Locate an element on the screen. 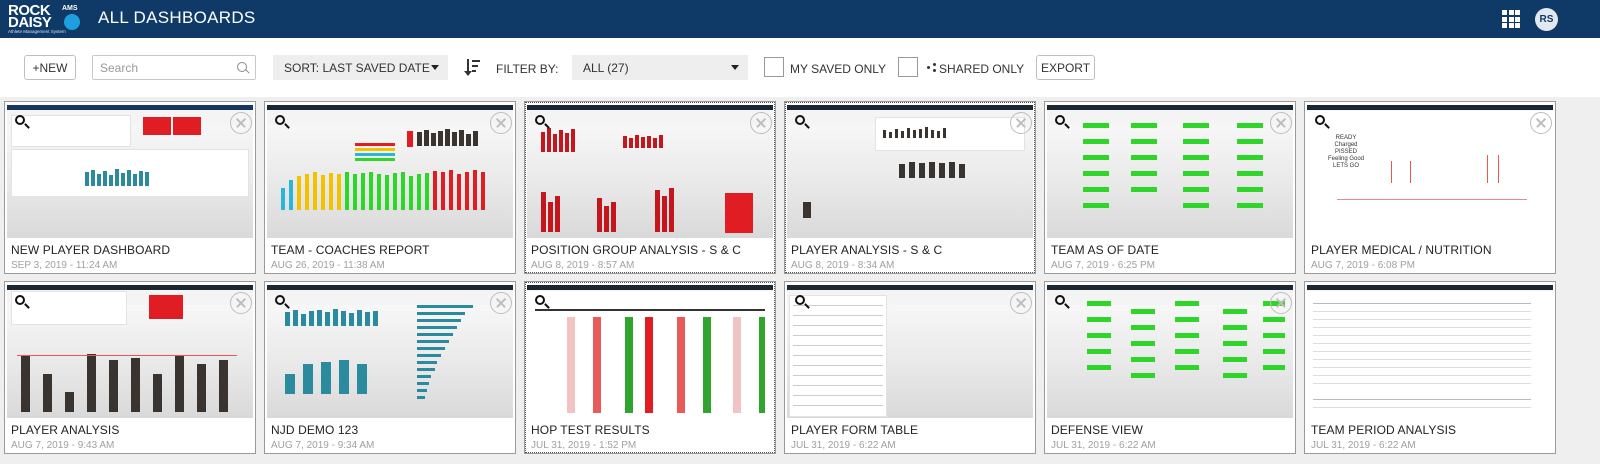  dashboard-title: TEAM AS OF DATE is located at coordinates (1105, 250).